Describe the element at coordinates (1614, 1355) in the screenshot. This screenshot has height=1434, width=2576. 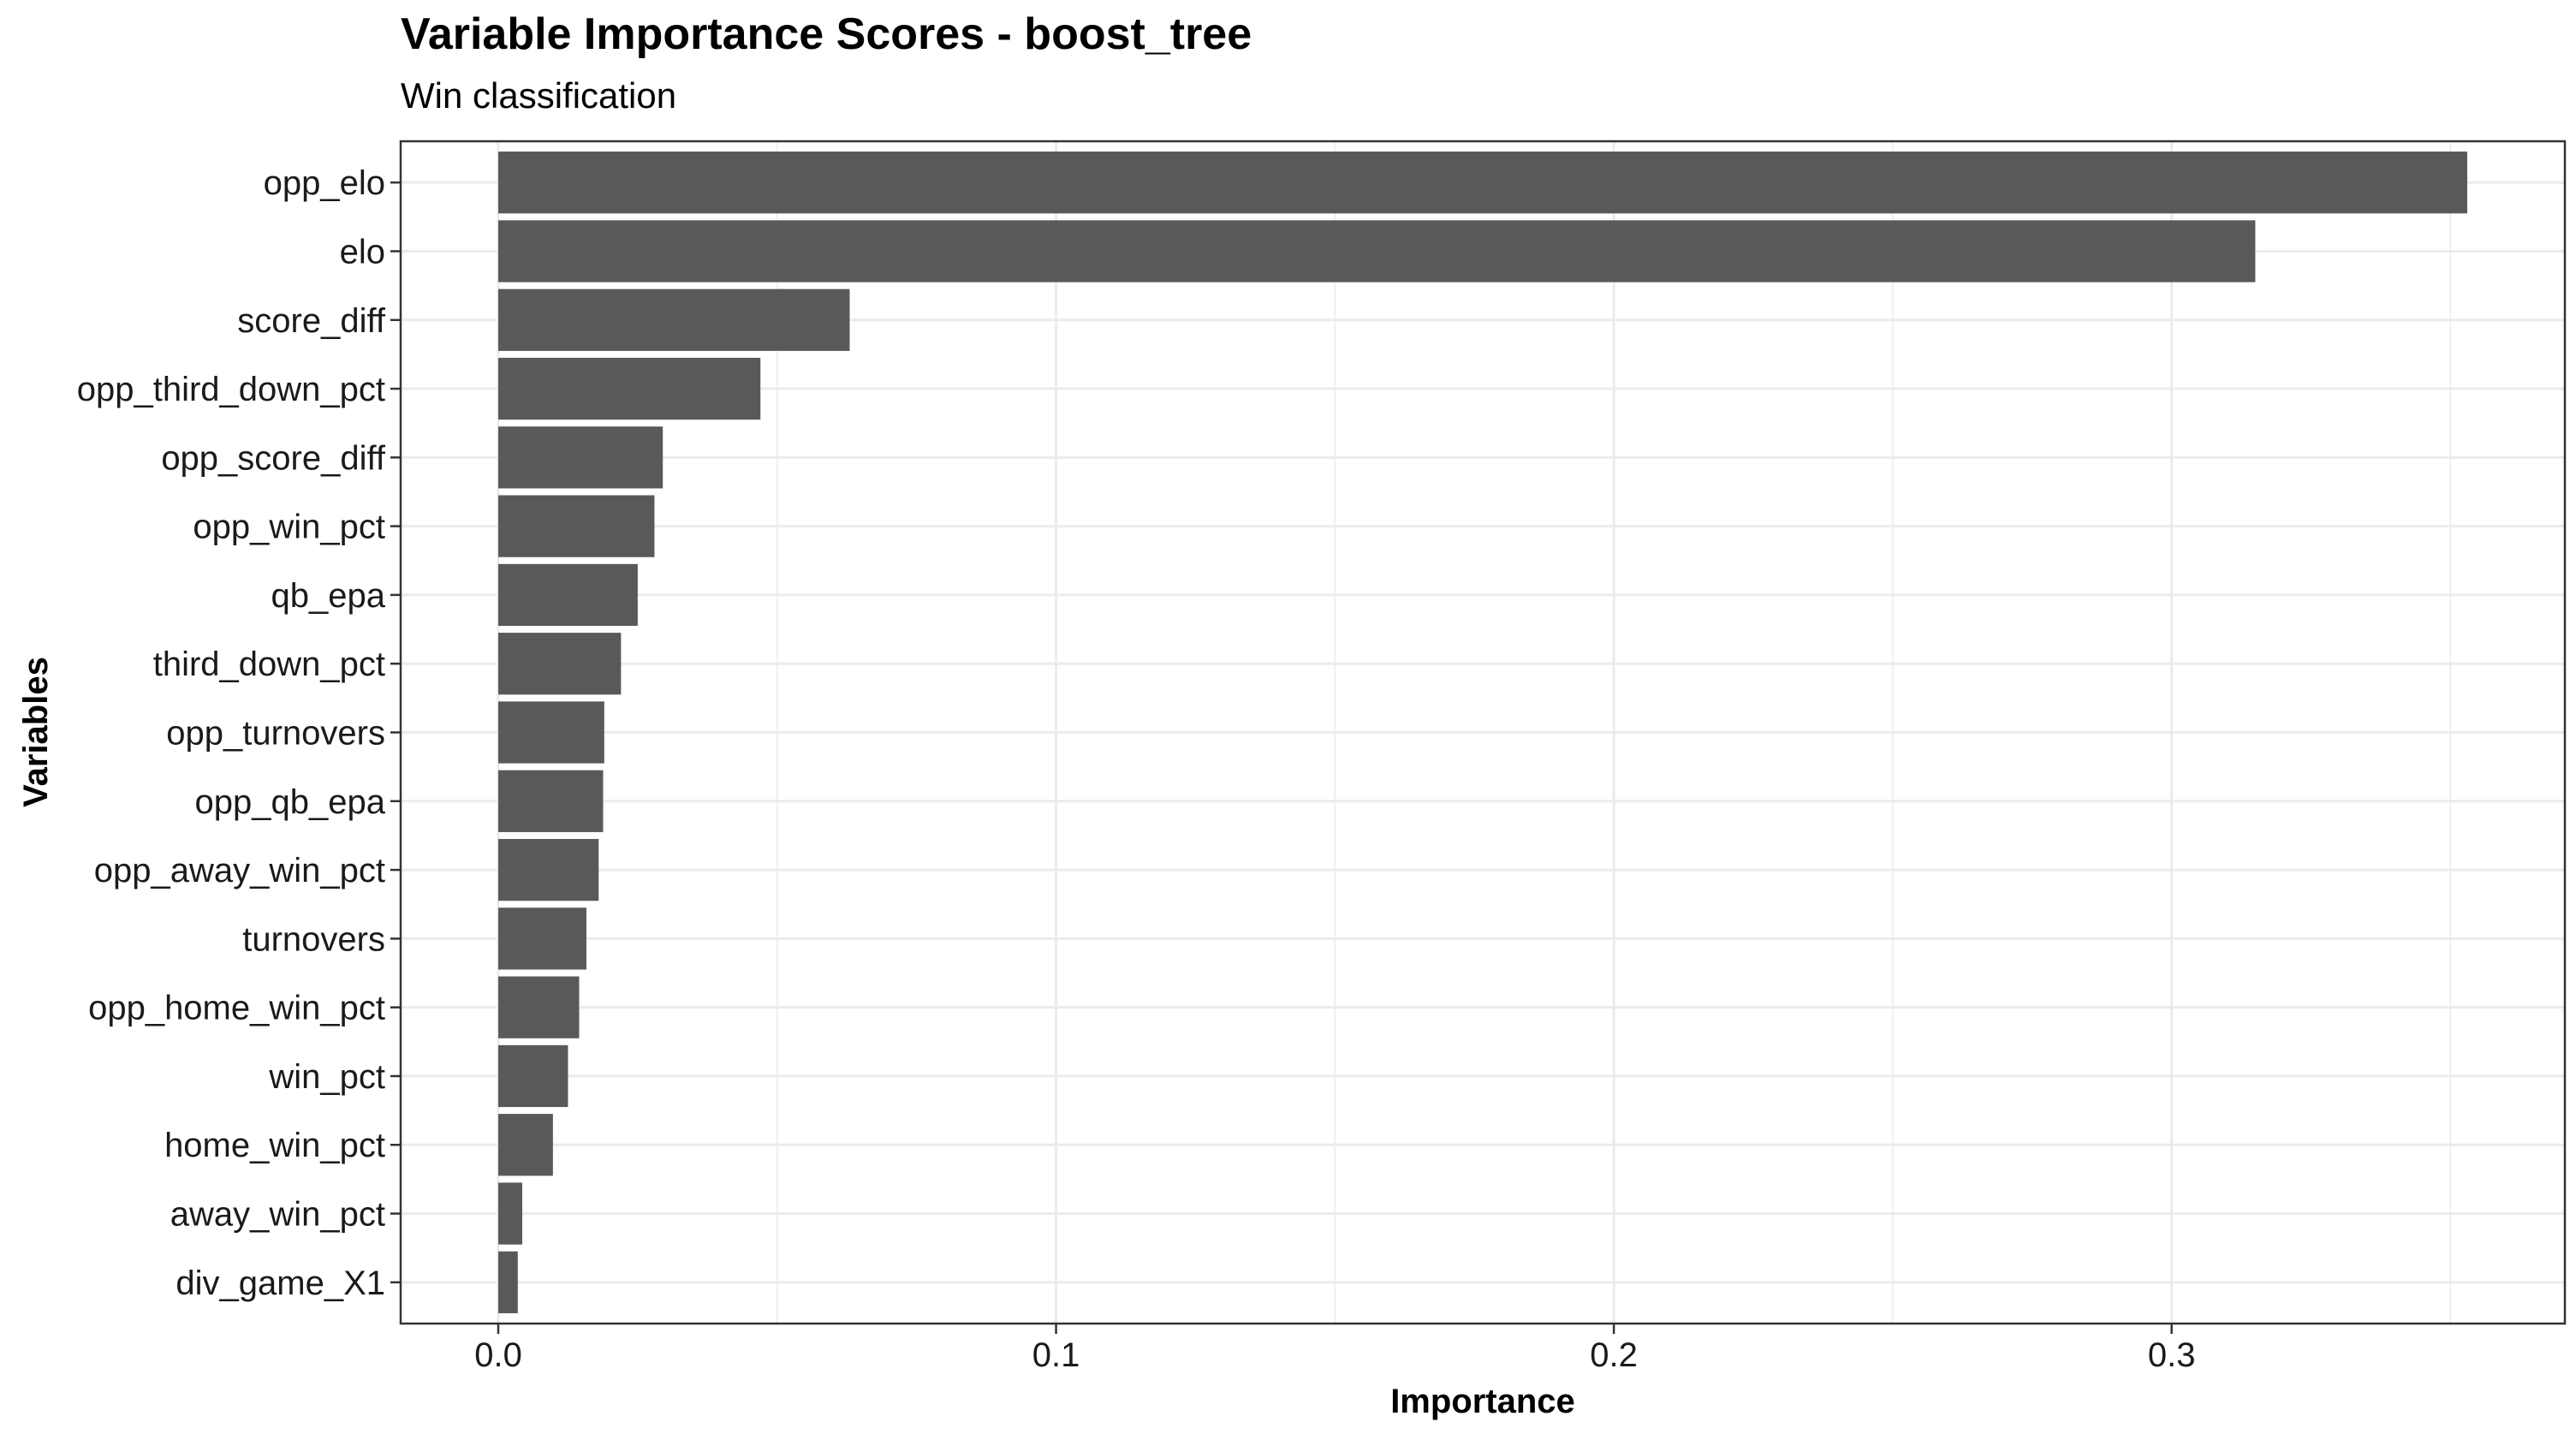
I see `x-tick-label: 0.2` at that location.